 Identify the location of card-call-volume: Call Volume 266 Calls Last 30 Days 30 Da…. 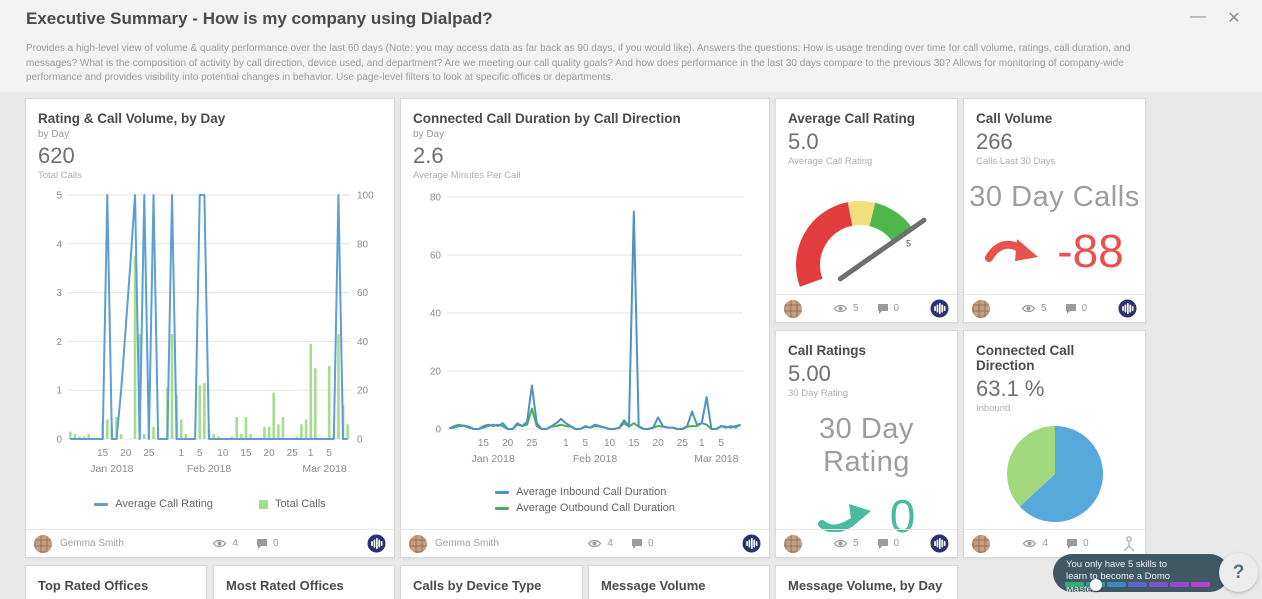
(1054, 210).